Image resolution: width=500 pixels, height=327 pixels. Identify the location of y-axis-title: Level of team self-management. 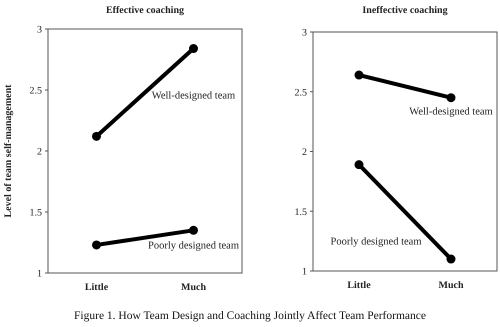
(8, 151).